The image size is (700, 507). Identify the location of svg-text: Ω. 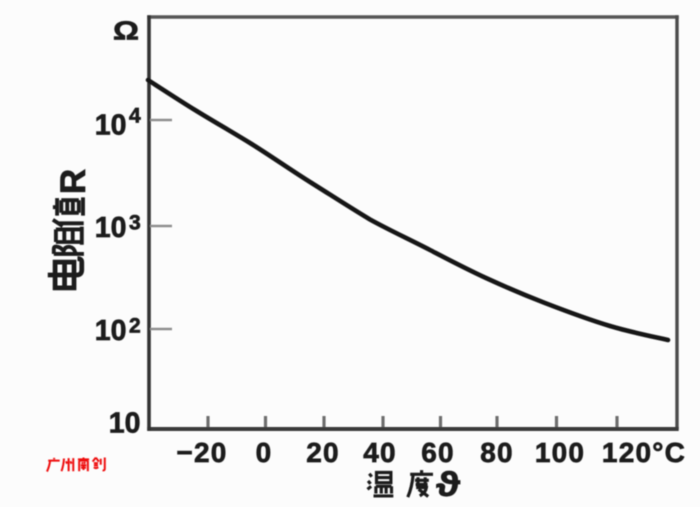
(126, 31).